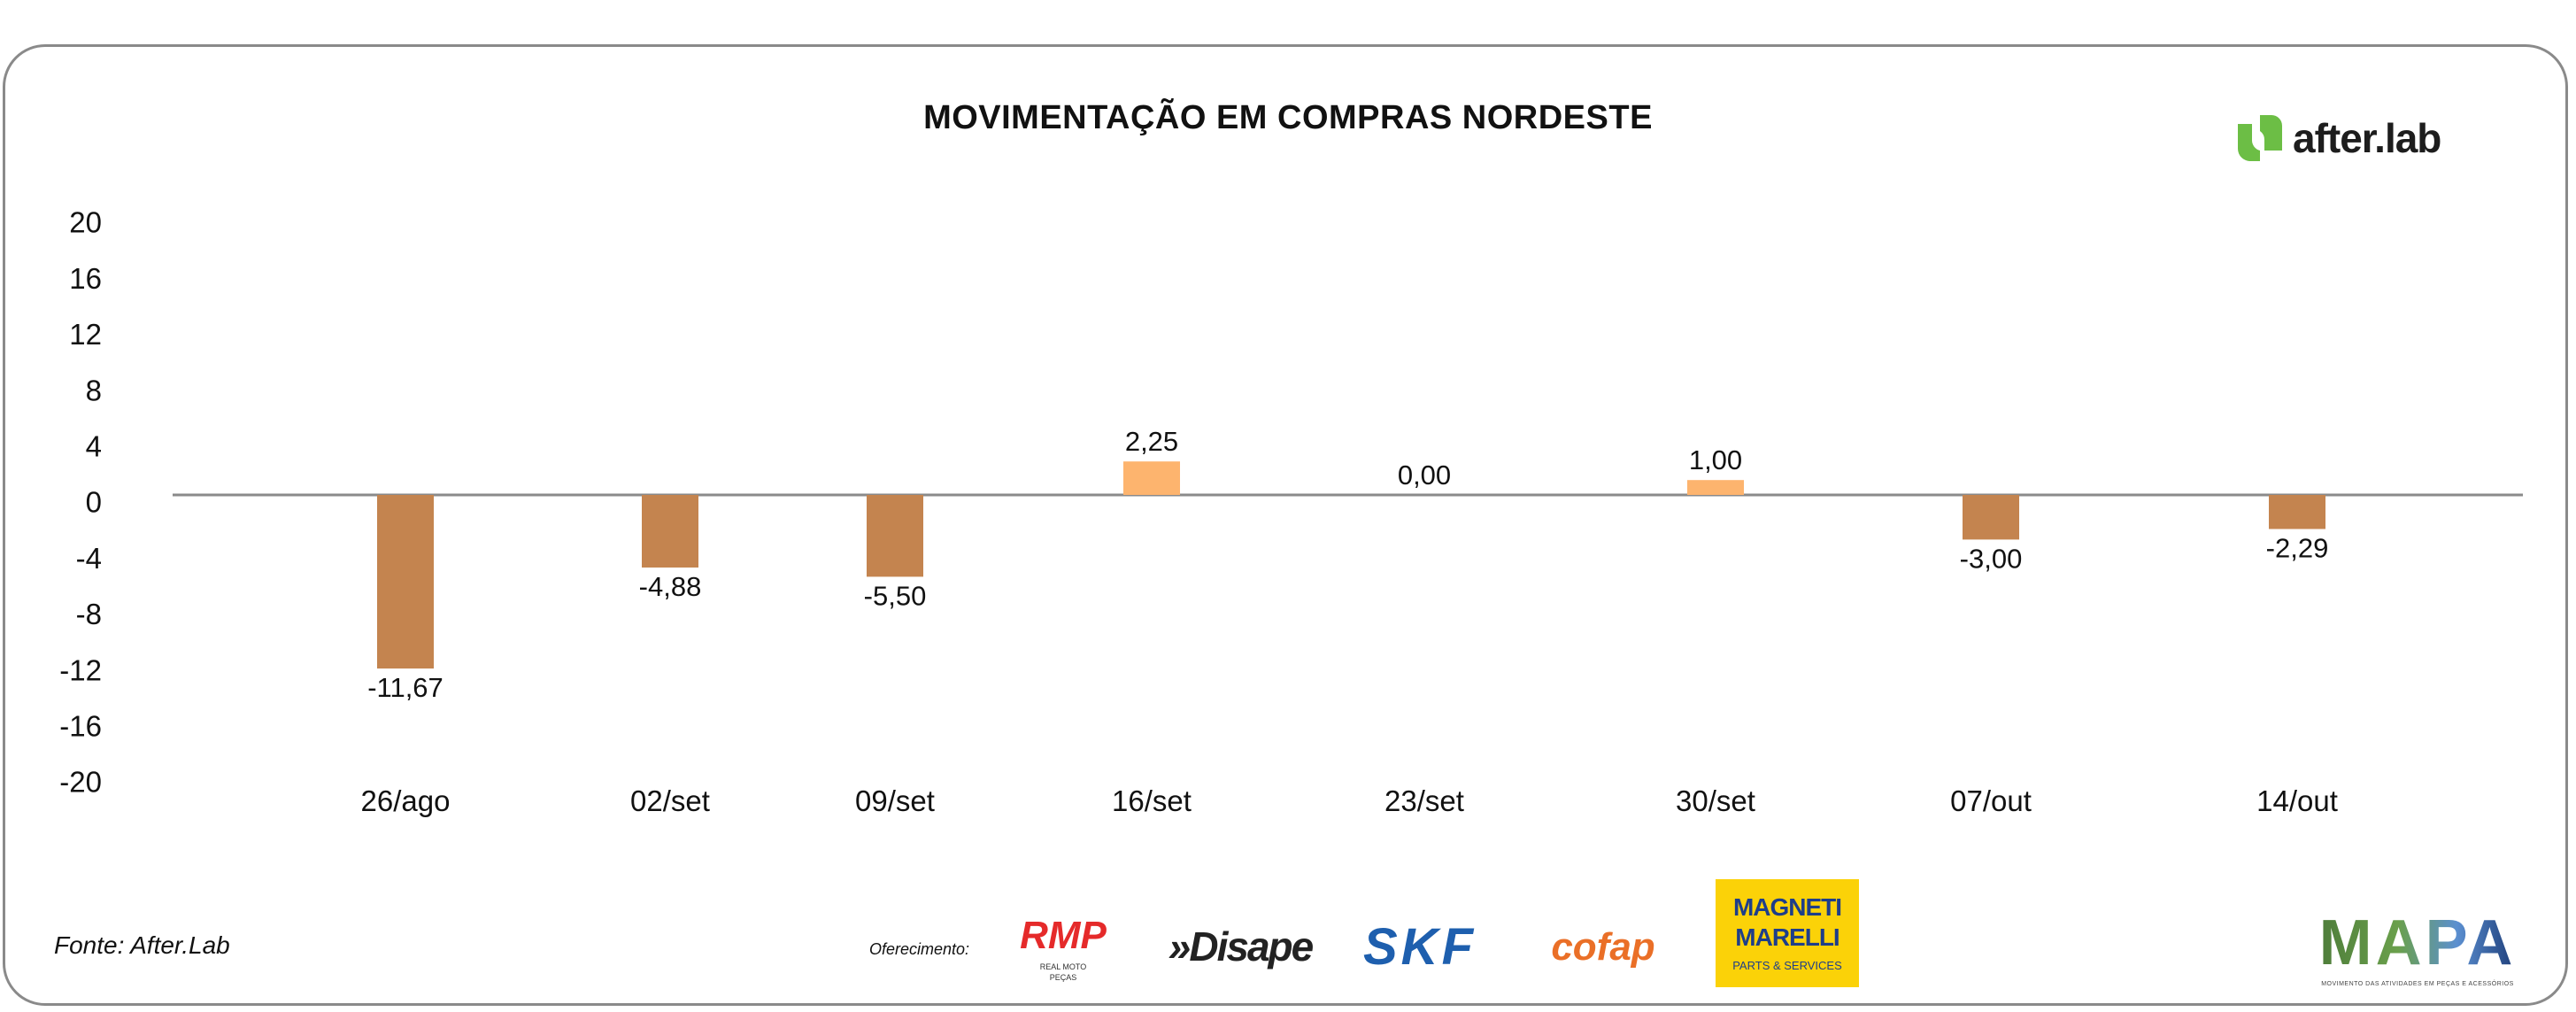 Image resolution: width=2576 pixels, height=1012 pixels. Describe the element at coordinates (895, 800) in the screenshot. I see `x-tick-label: 09/set` at that location.